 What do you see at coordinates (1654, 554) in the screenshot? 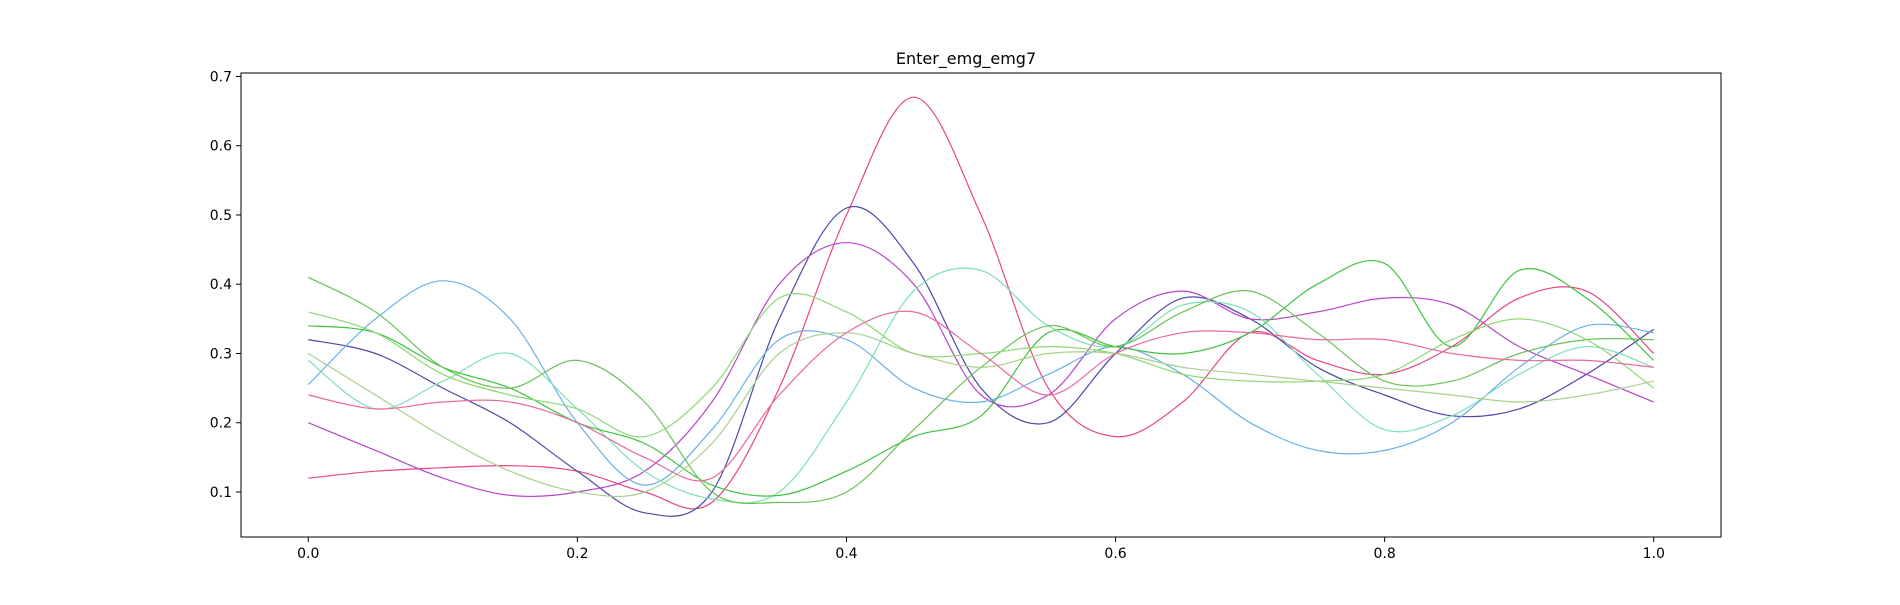
I see `x-tick-label-5: 1.0` at bounding box center [1654, 554].